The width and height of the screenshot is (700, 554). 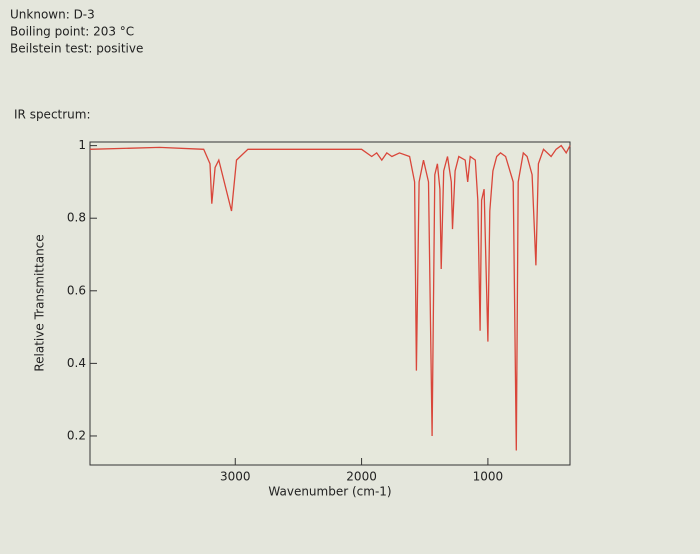 What do you see at coordinates (76, 435) in the screenshot?
I see `y-tick-label: 0.2` at bounding box center [76, 435].